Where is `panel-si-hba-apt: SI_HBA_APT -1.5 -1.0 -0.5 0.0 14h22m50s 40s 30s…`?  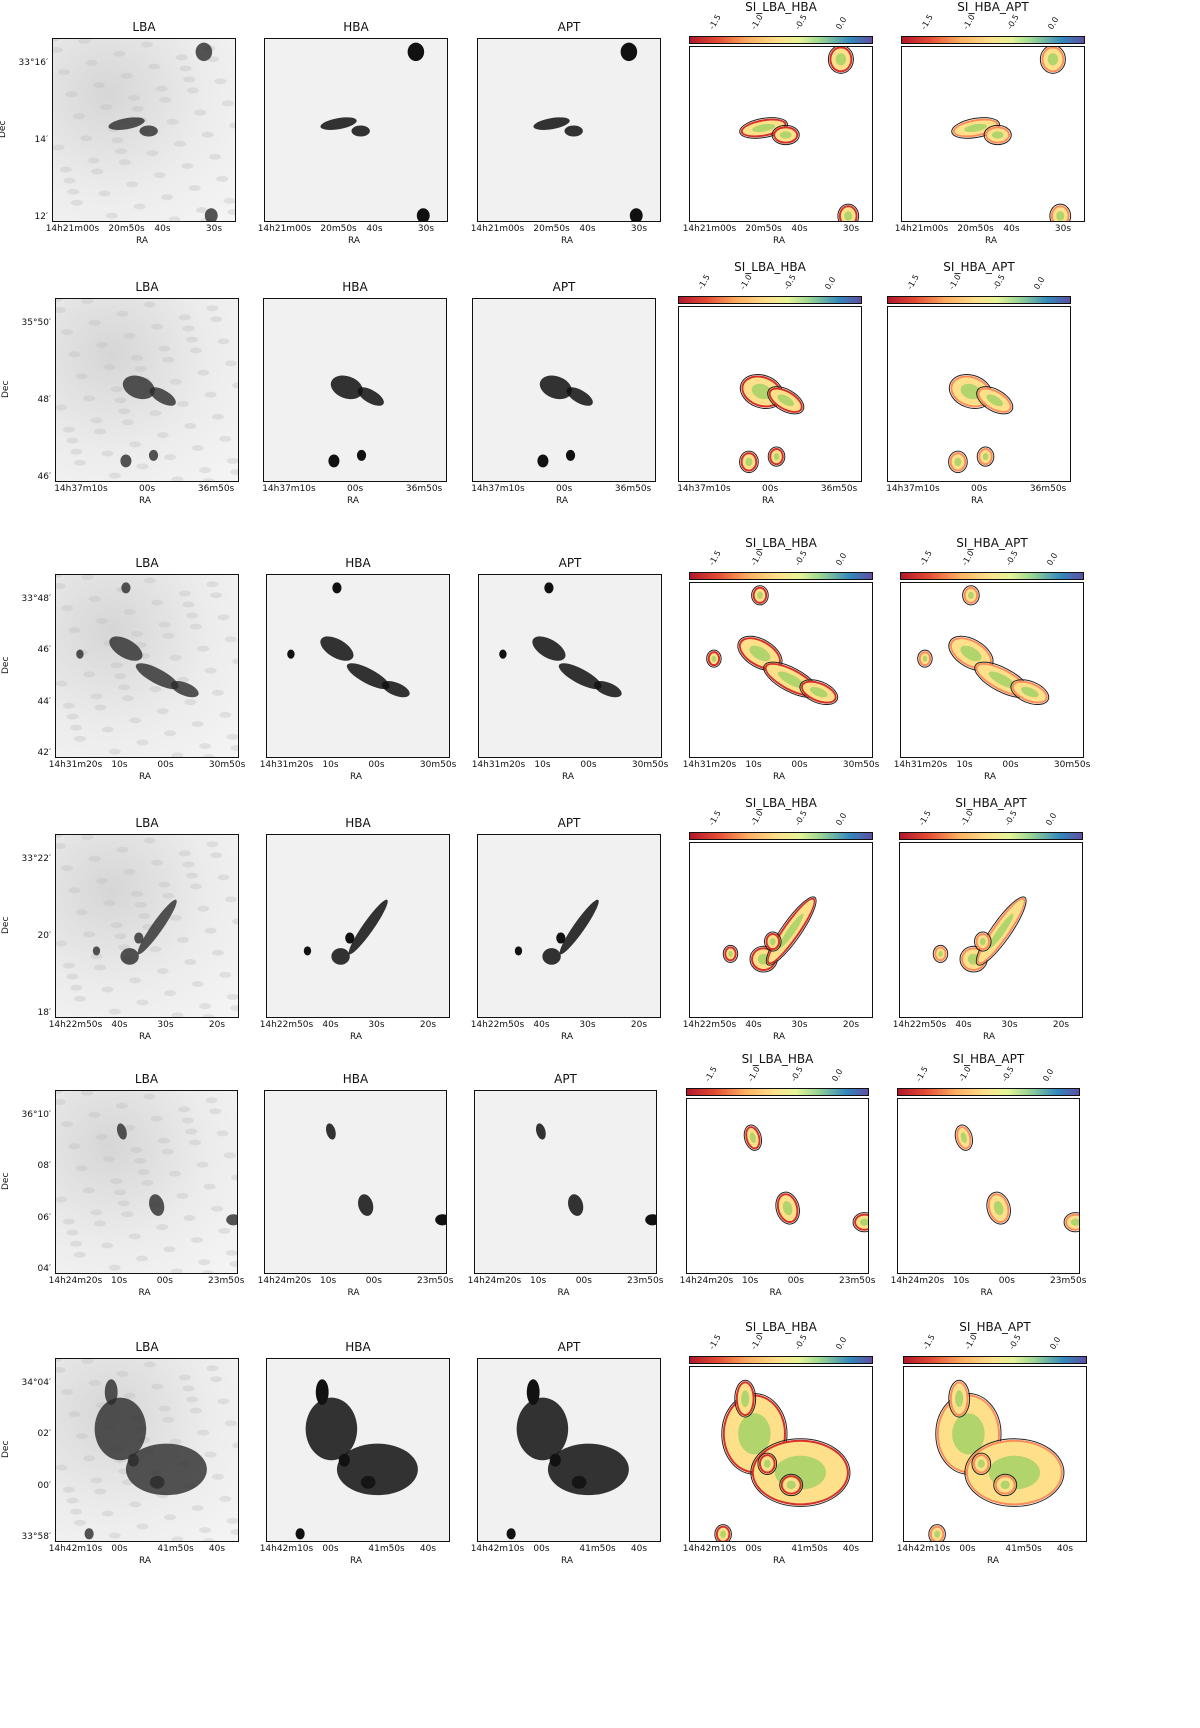 panel-si-hba-apt: SI_HBA_APT -1.5 -1.0 -0.5 0.0 14h22m50s 40s 30s… is located at coordinates (988, 919).